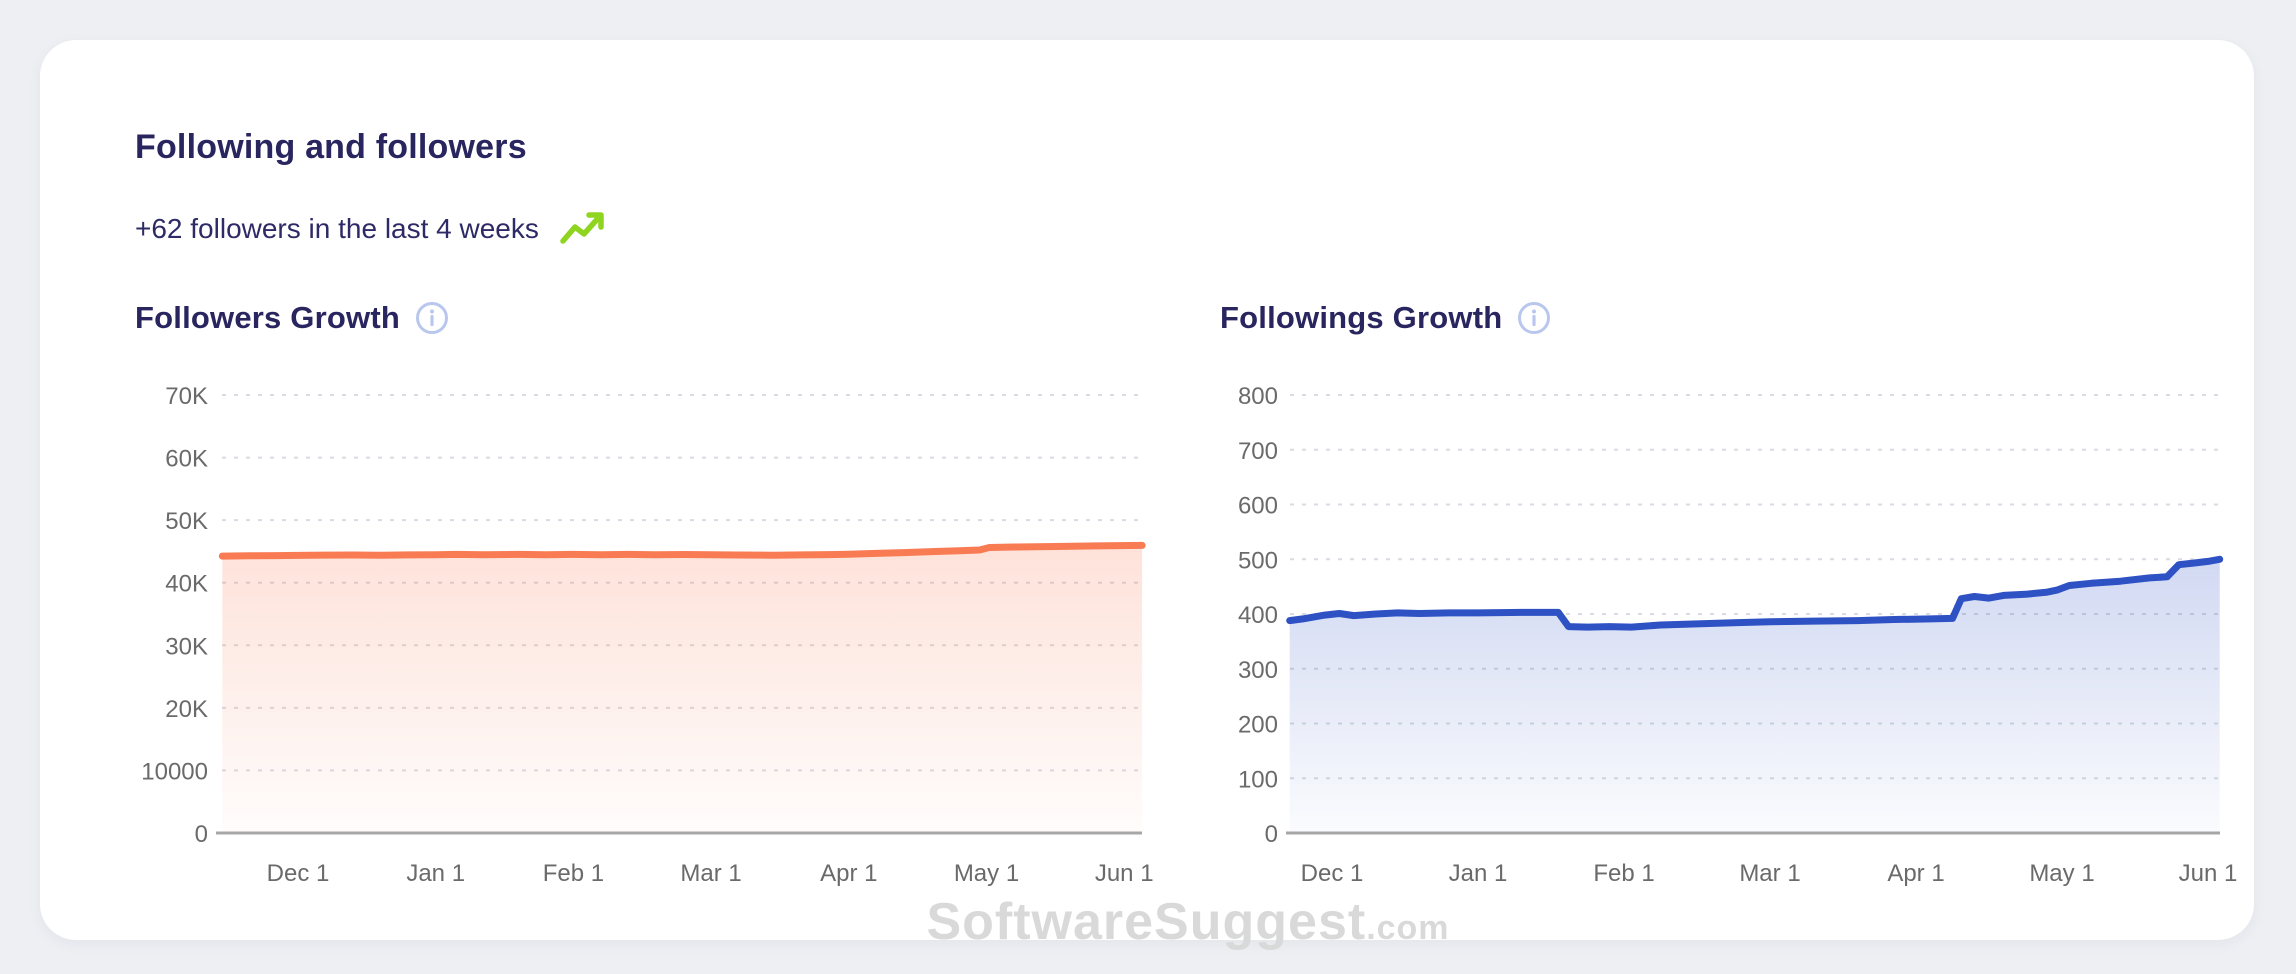  Describe the element at coordinates (186, 646) in the screenshot. I see `y-axis-tick-label: 30K` at that location.